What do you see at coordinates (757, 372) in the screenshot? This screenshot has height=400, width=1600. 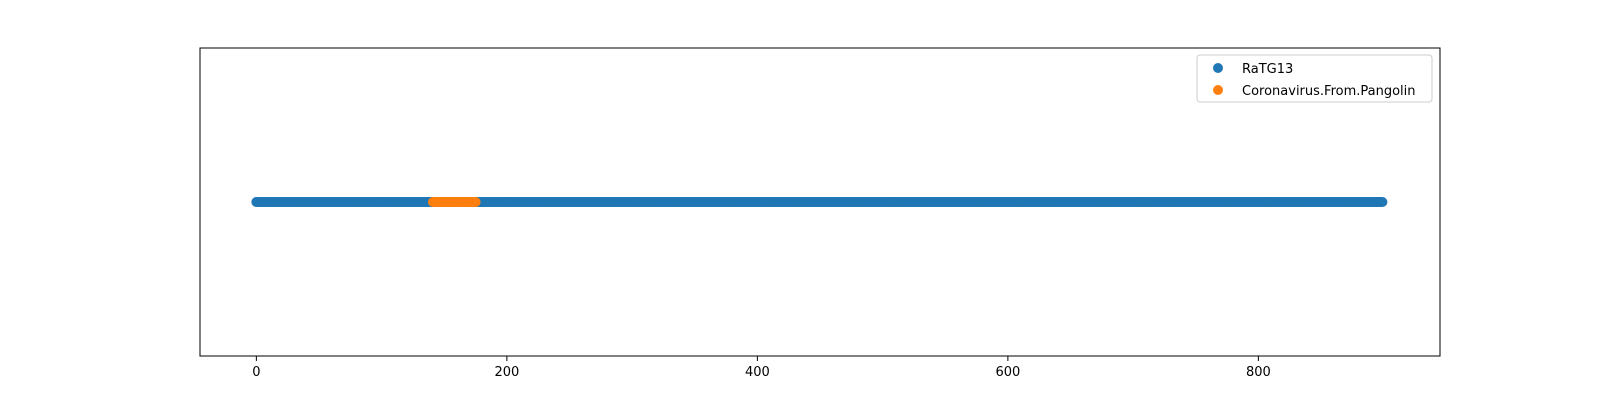 I see `x-tick-label: 400` at bounding box center [757, 372].